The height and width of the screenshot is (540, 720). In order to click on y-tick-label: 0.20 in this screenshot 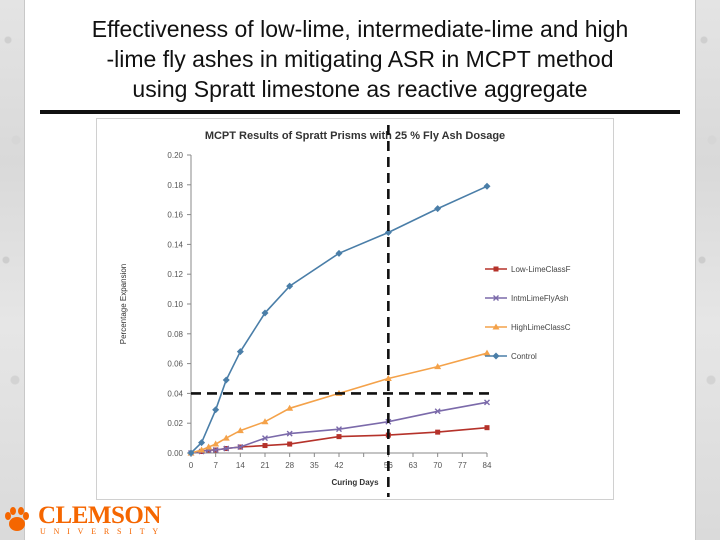, I will do `click(175, 155)`.